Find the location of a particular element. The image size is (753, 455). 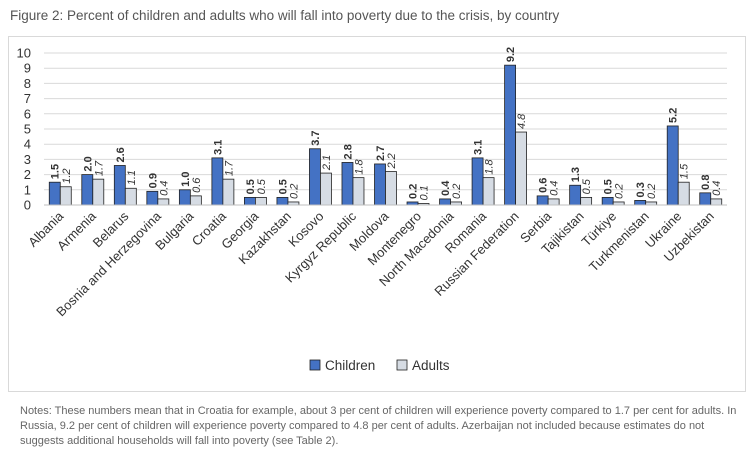

data-label: 0.3 is located at coordinates (641, 189).